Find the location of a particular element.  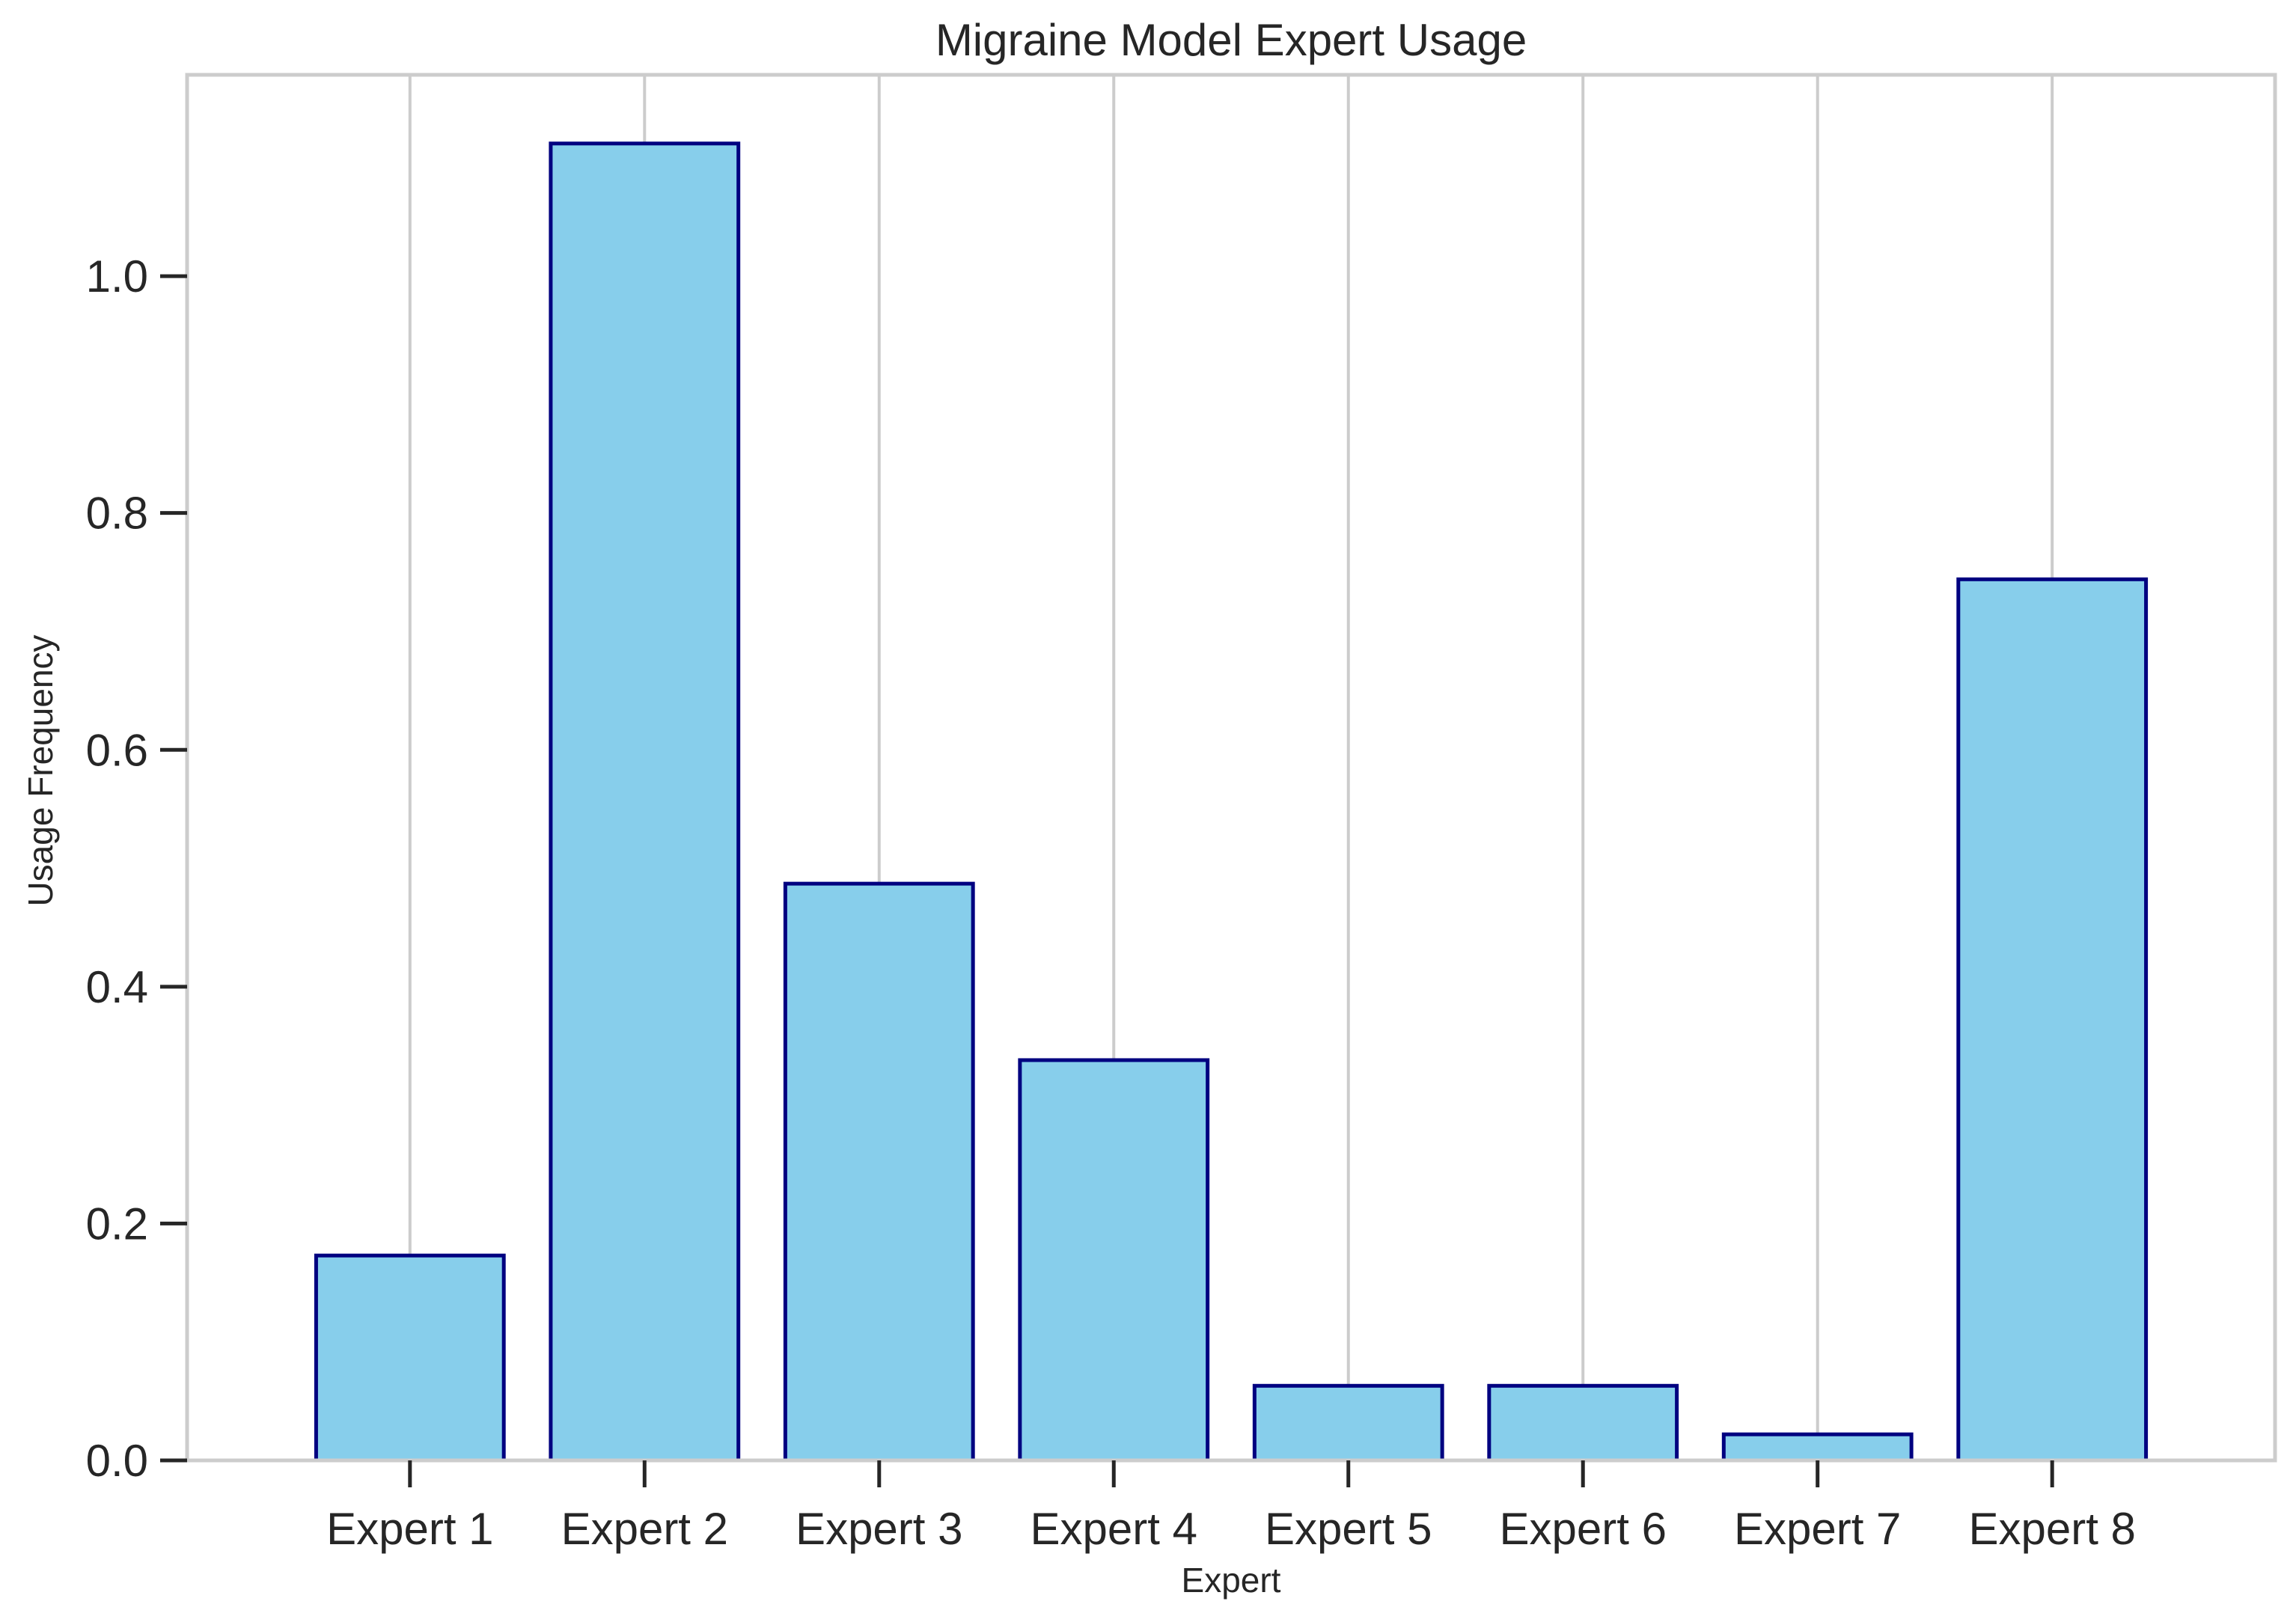

x-tick-label: Expert 1 is located at coordinates (409, 1529).